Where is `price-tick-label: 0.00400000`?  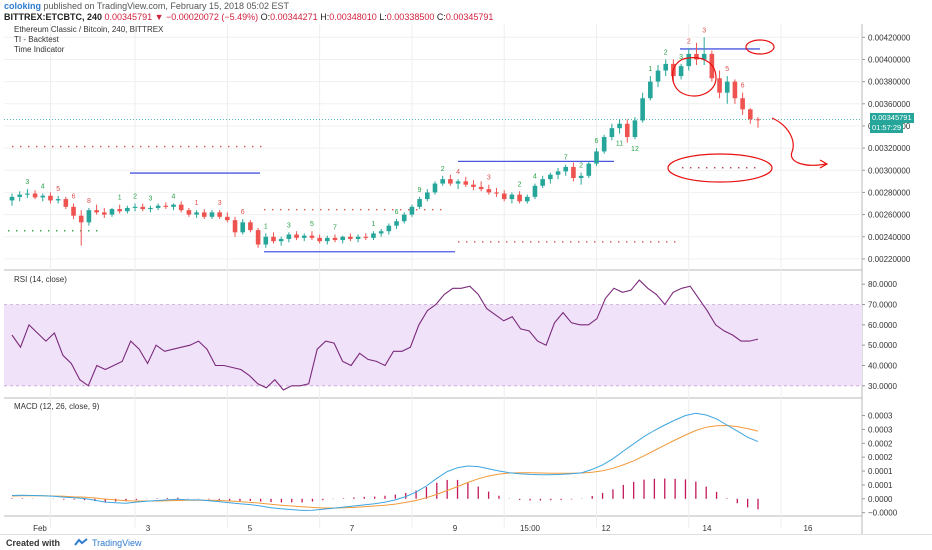 price-tick-label: 0.00400000 is located at coordinates (889, 59).